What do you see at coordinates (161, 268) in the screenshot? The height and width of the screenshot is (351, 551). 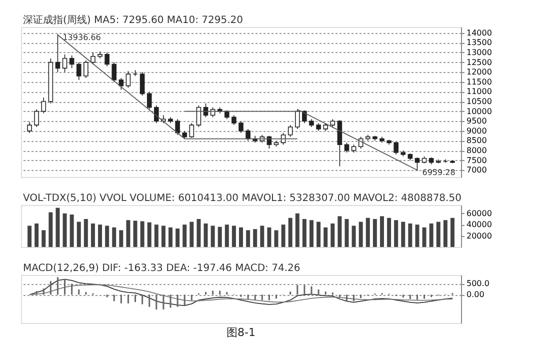 I see `text: MACD(12,26,9) DIF: -163.33 DEA: -197.46 MACD: 74.26` at bounding box center [161, 268].